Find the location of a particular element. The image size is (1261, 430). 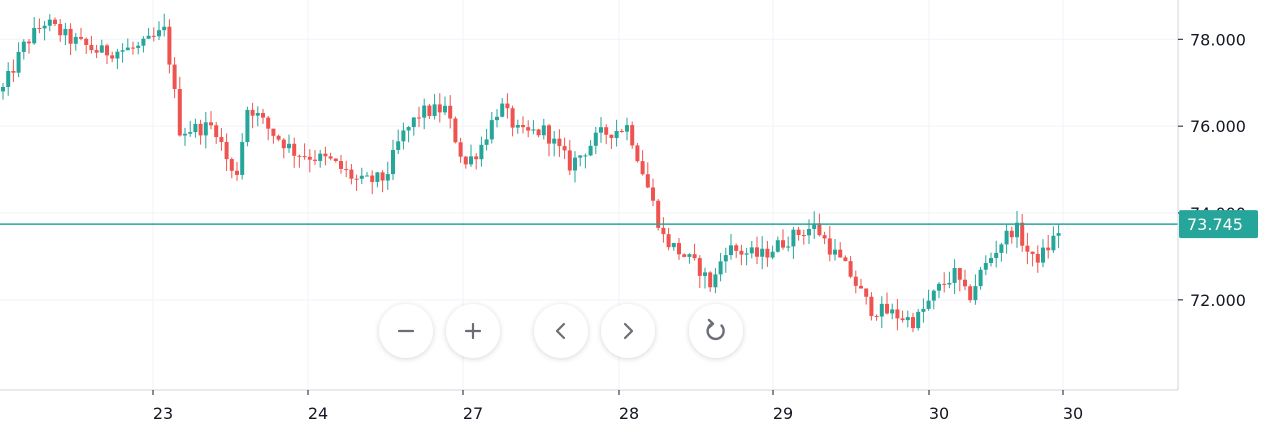

y-tick-label: 76.000 is located at coordinates (1218, 126).